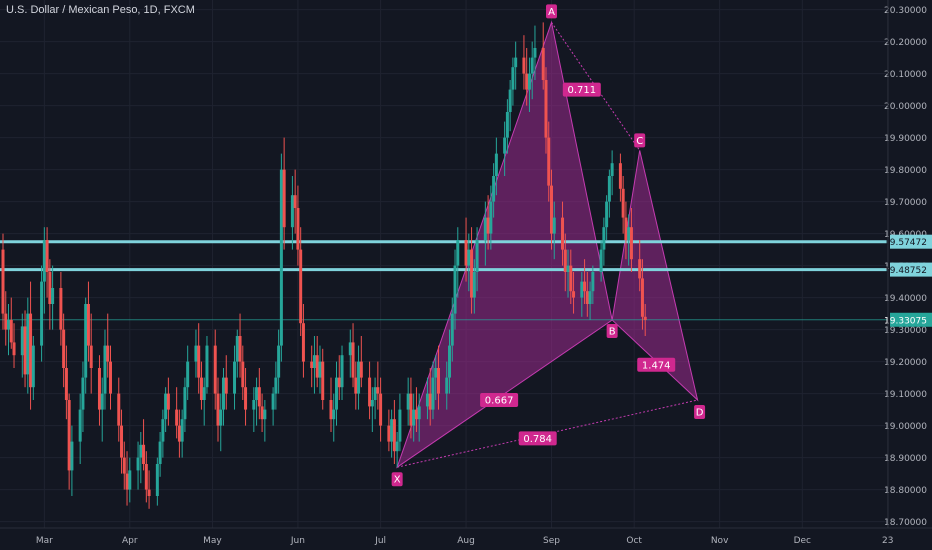  I want to click on price-tick-label: 19.20000, so click(905, 363).